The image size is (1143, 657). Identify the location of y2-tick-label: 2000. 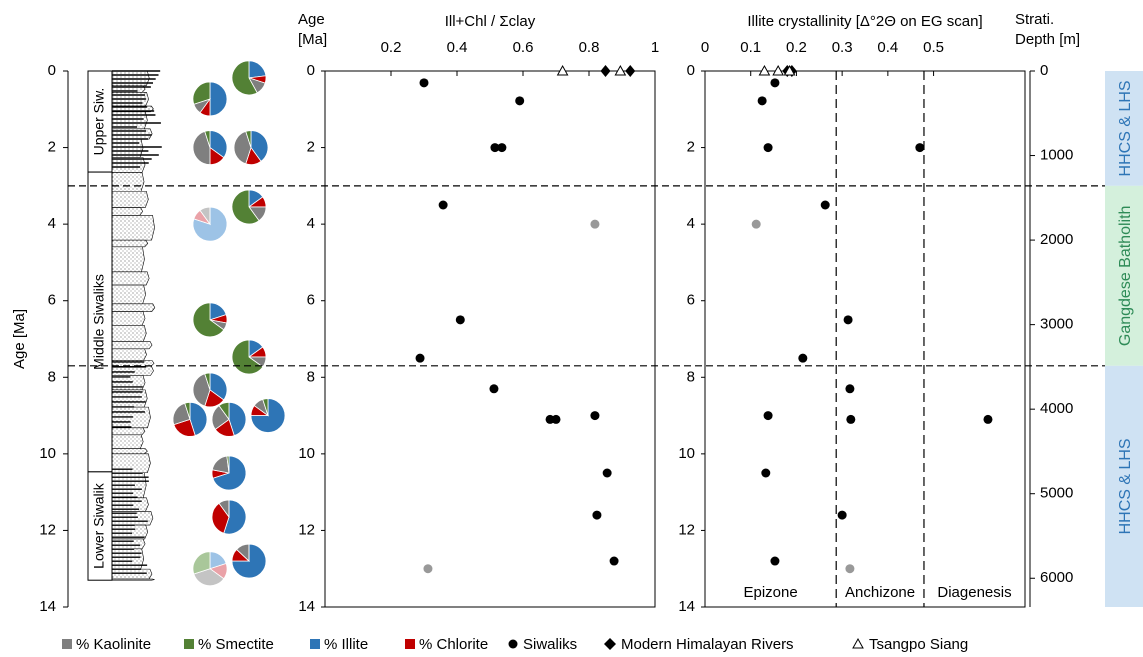
(1056, 239).